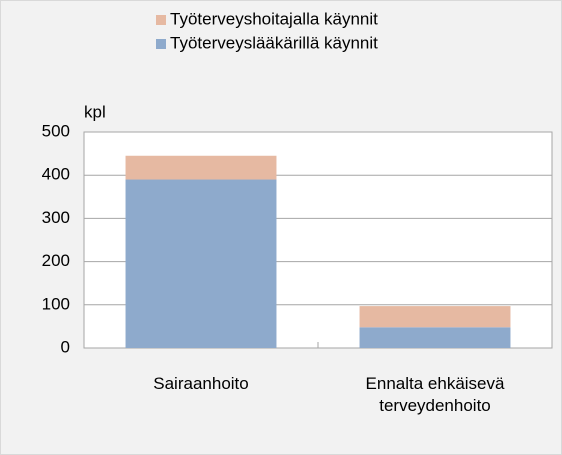 The image size is (562, 455). Describe the element at coordinates (56, 303) in the screenshot. I see `y-tick-label: 100` at that location.